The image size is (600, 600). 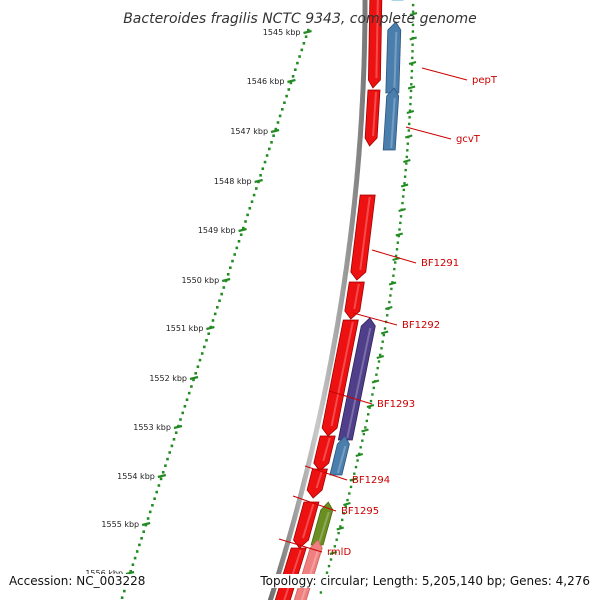 I want to click on ruler-label: 1554 kbp, so click(x=136, y=476).